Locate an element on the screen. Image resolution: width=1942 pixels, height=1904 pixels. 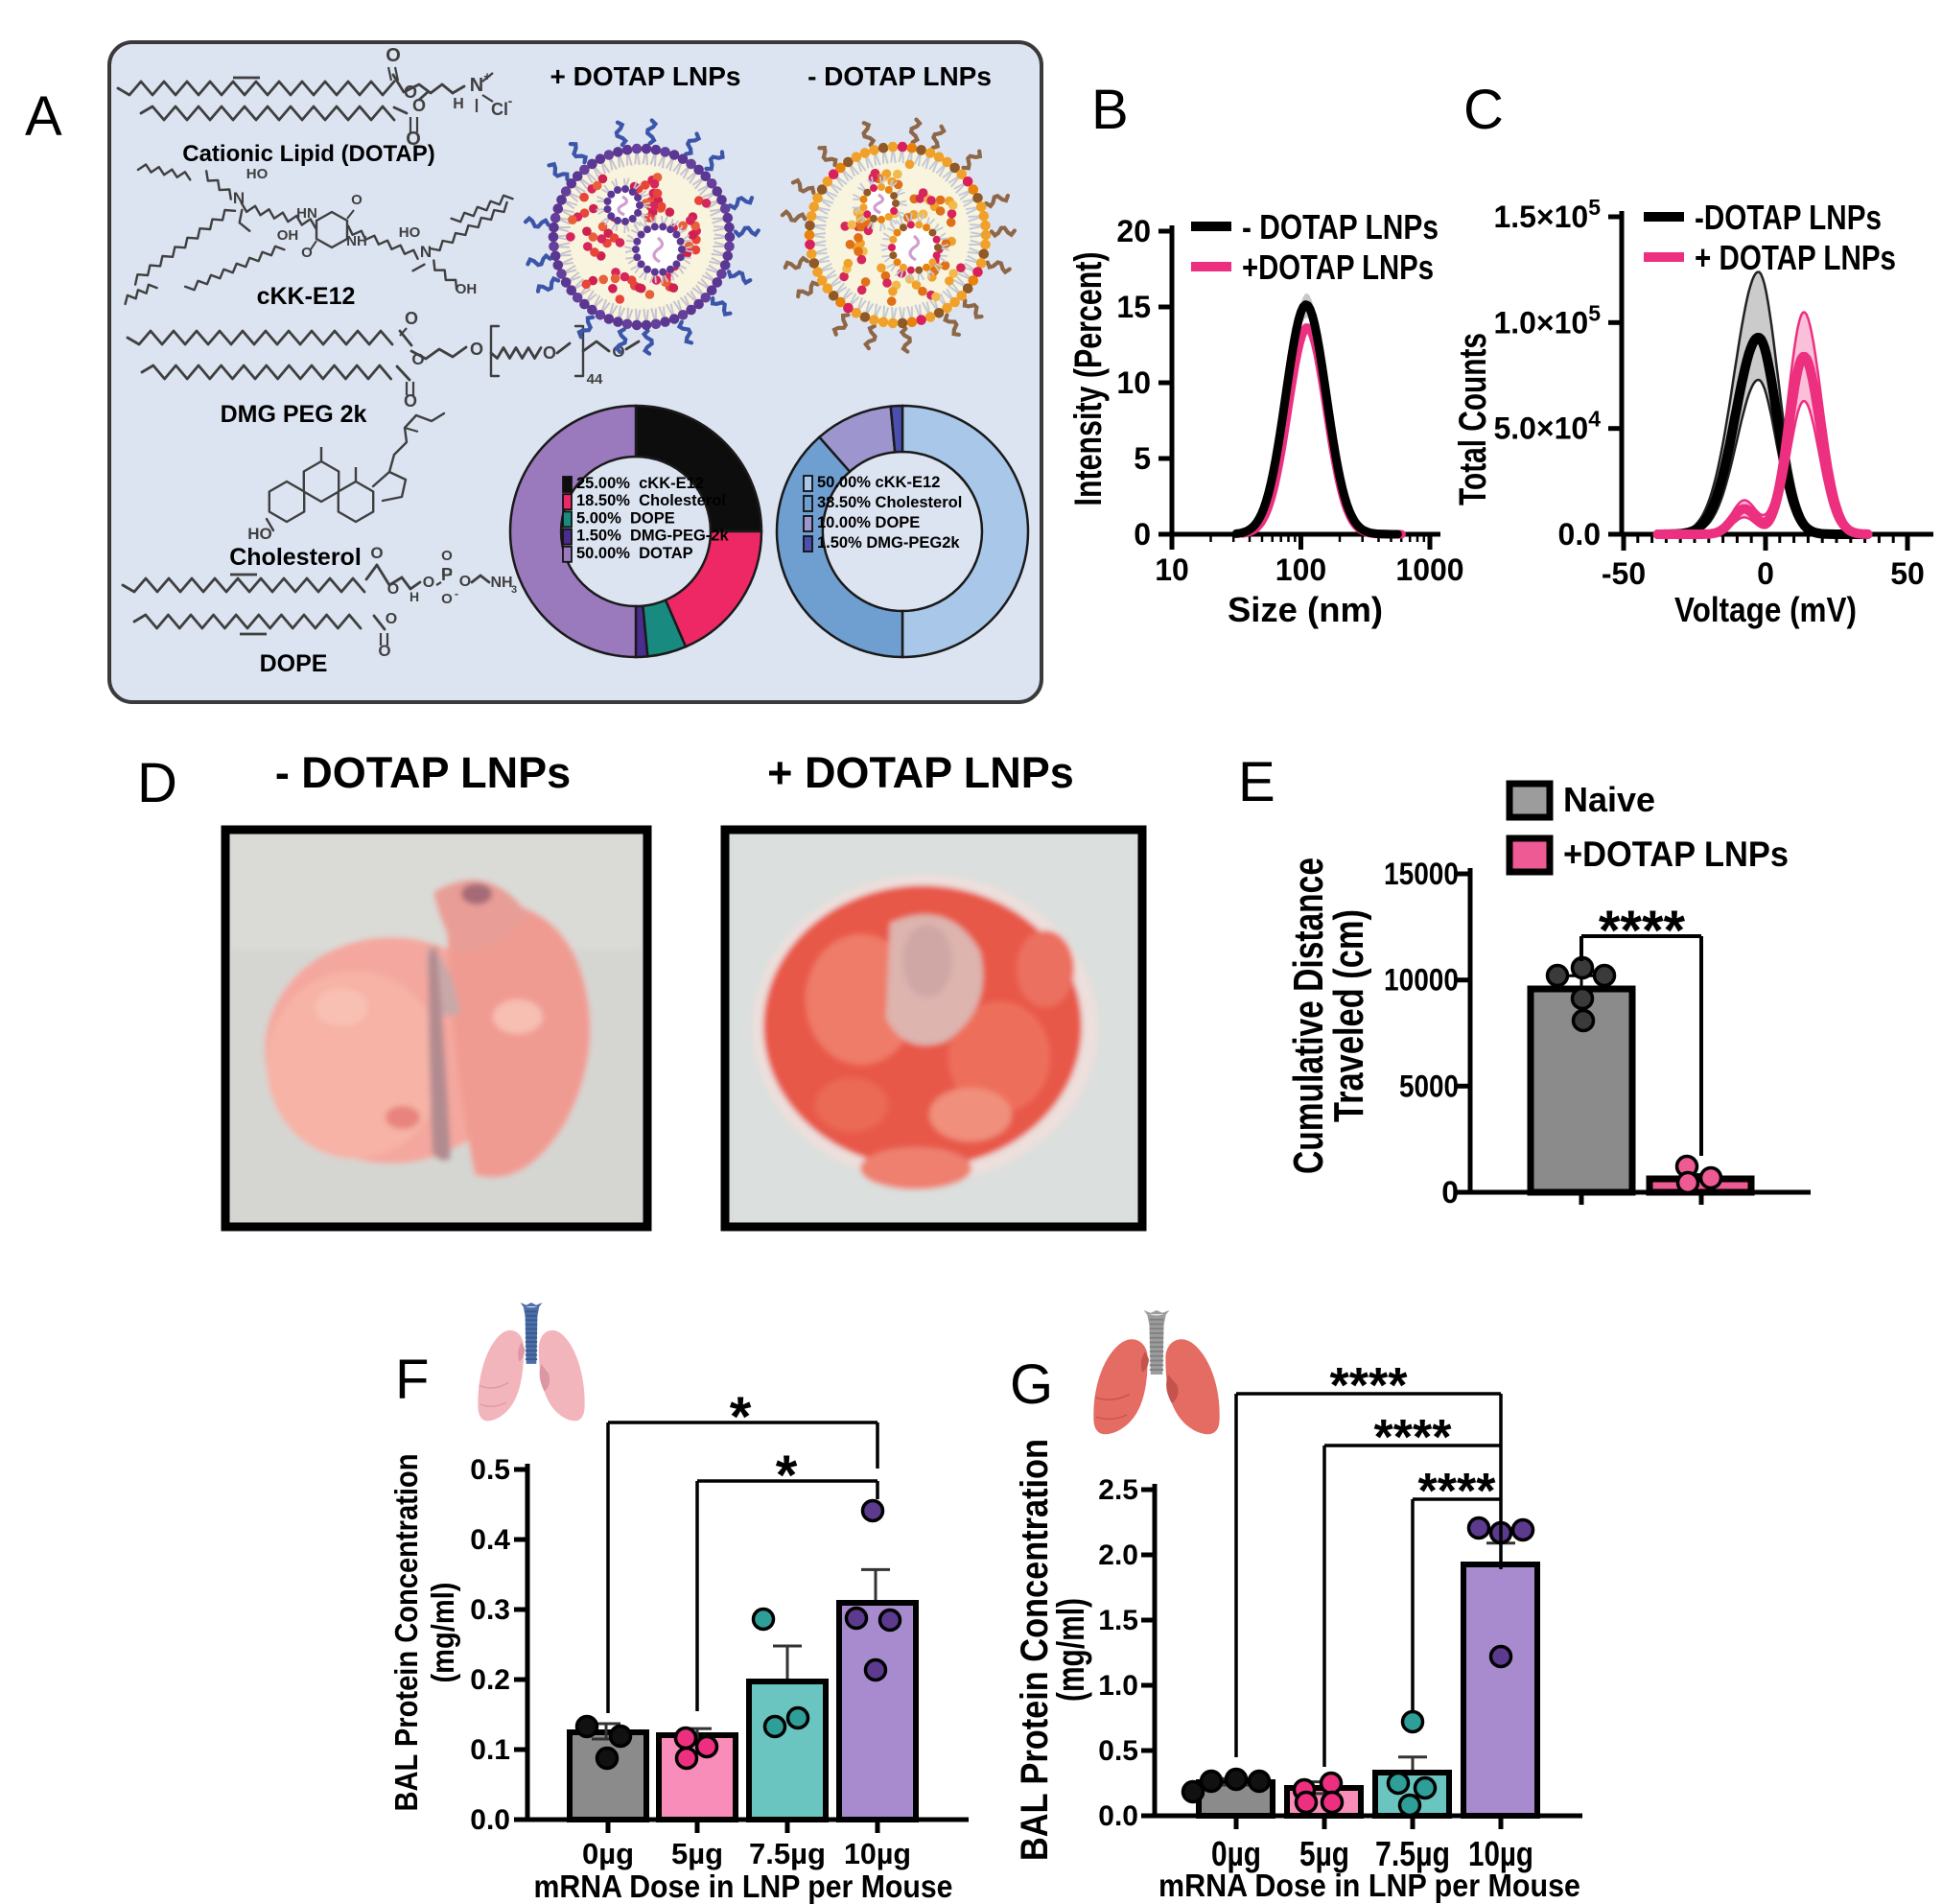
svg-text: F is located at coordinates (412, 1380).